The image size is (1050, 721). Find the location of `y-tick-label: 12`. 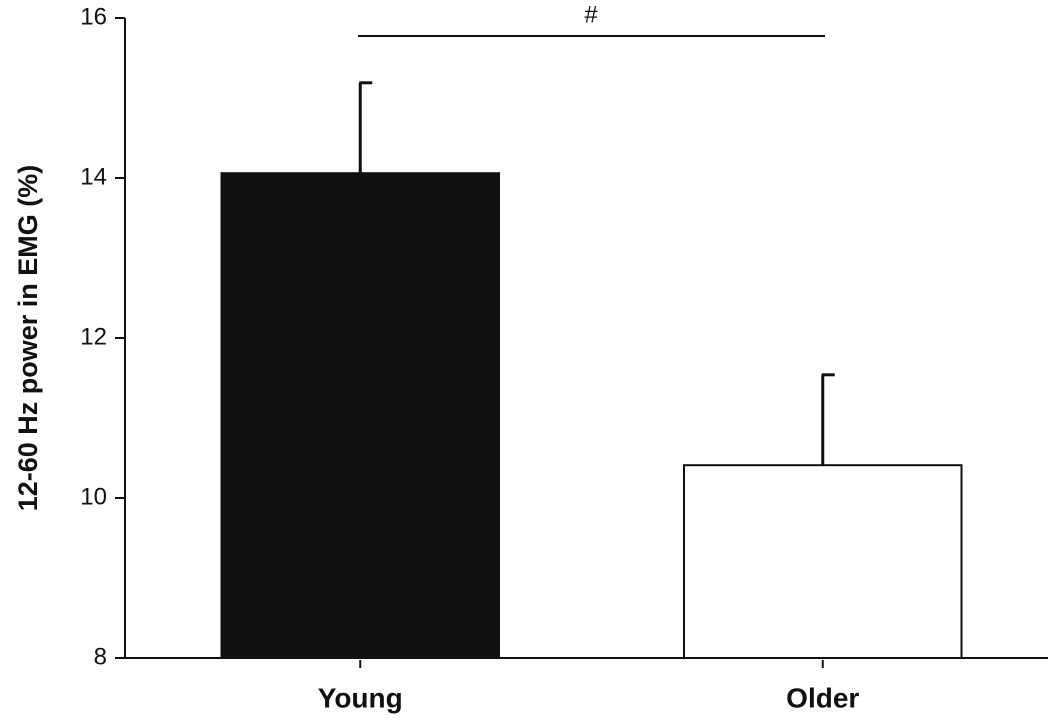

y-tick-label: 12 is located at coordinates (93, 336).